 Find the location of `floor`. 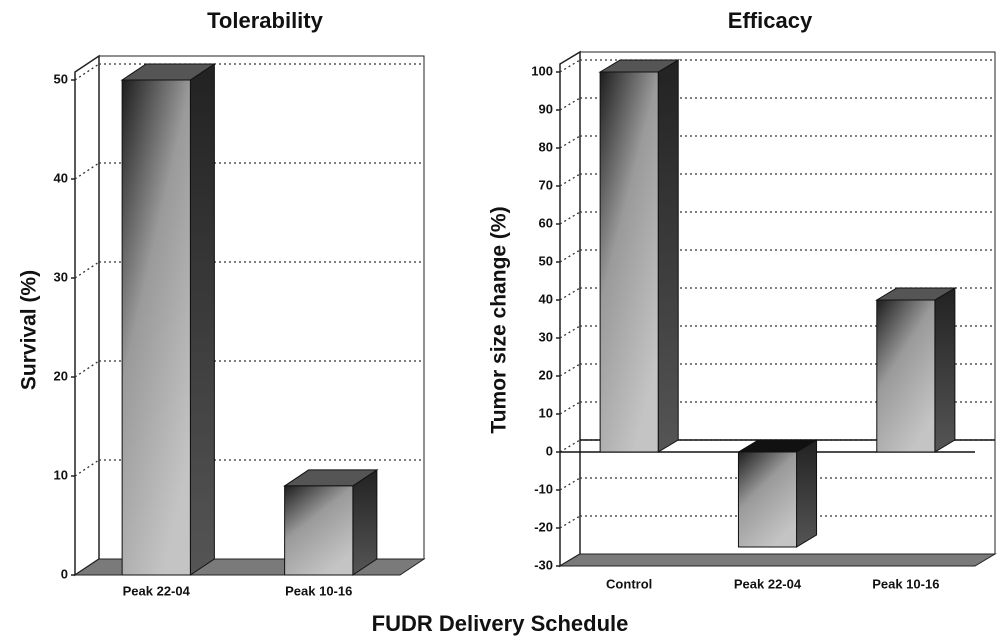

floor is located at coordinates (777, 560).